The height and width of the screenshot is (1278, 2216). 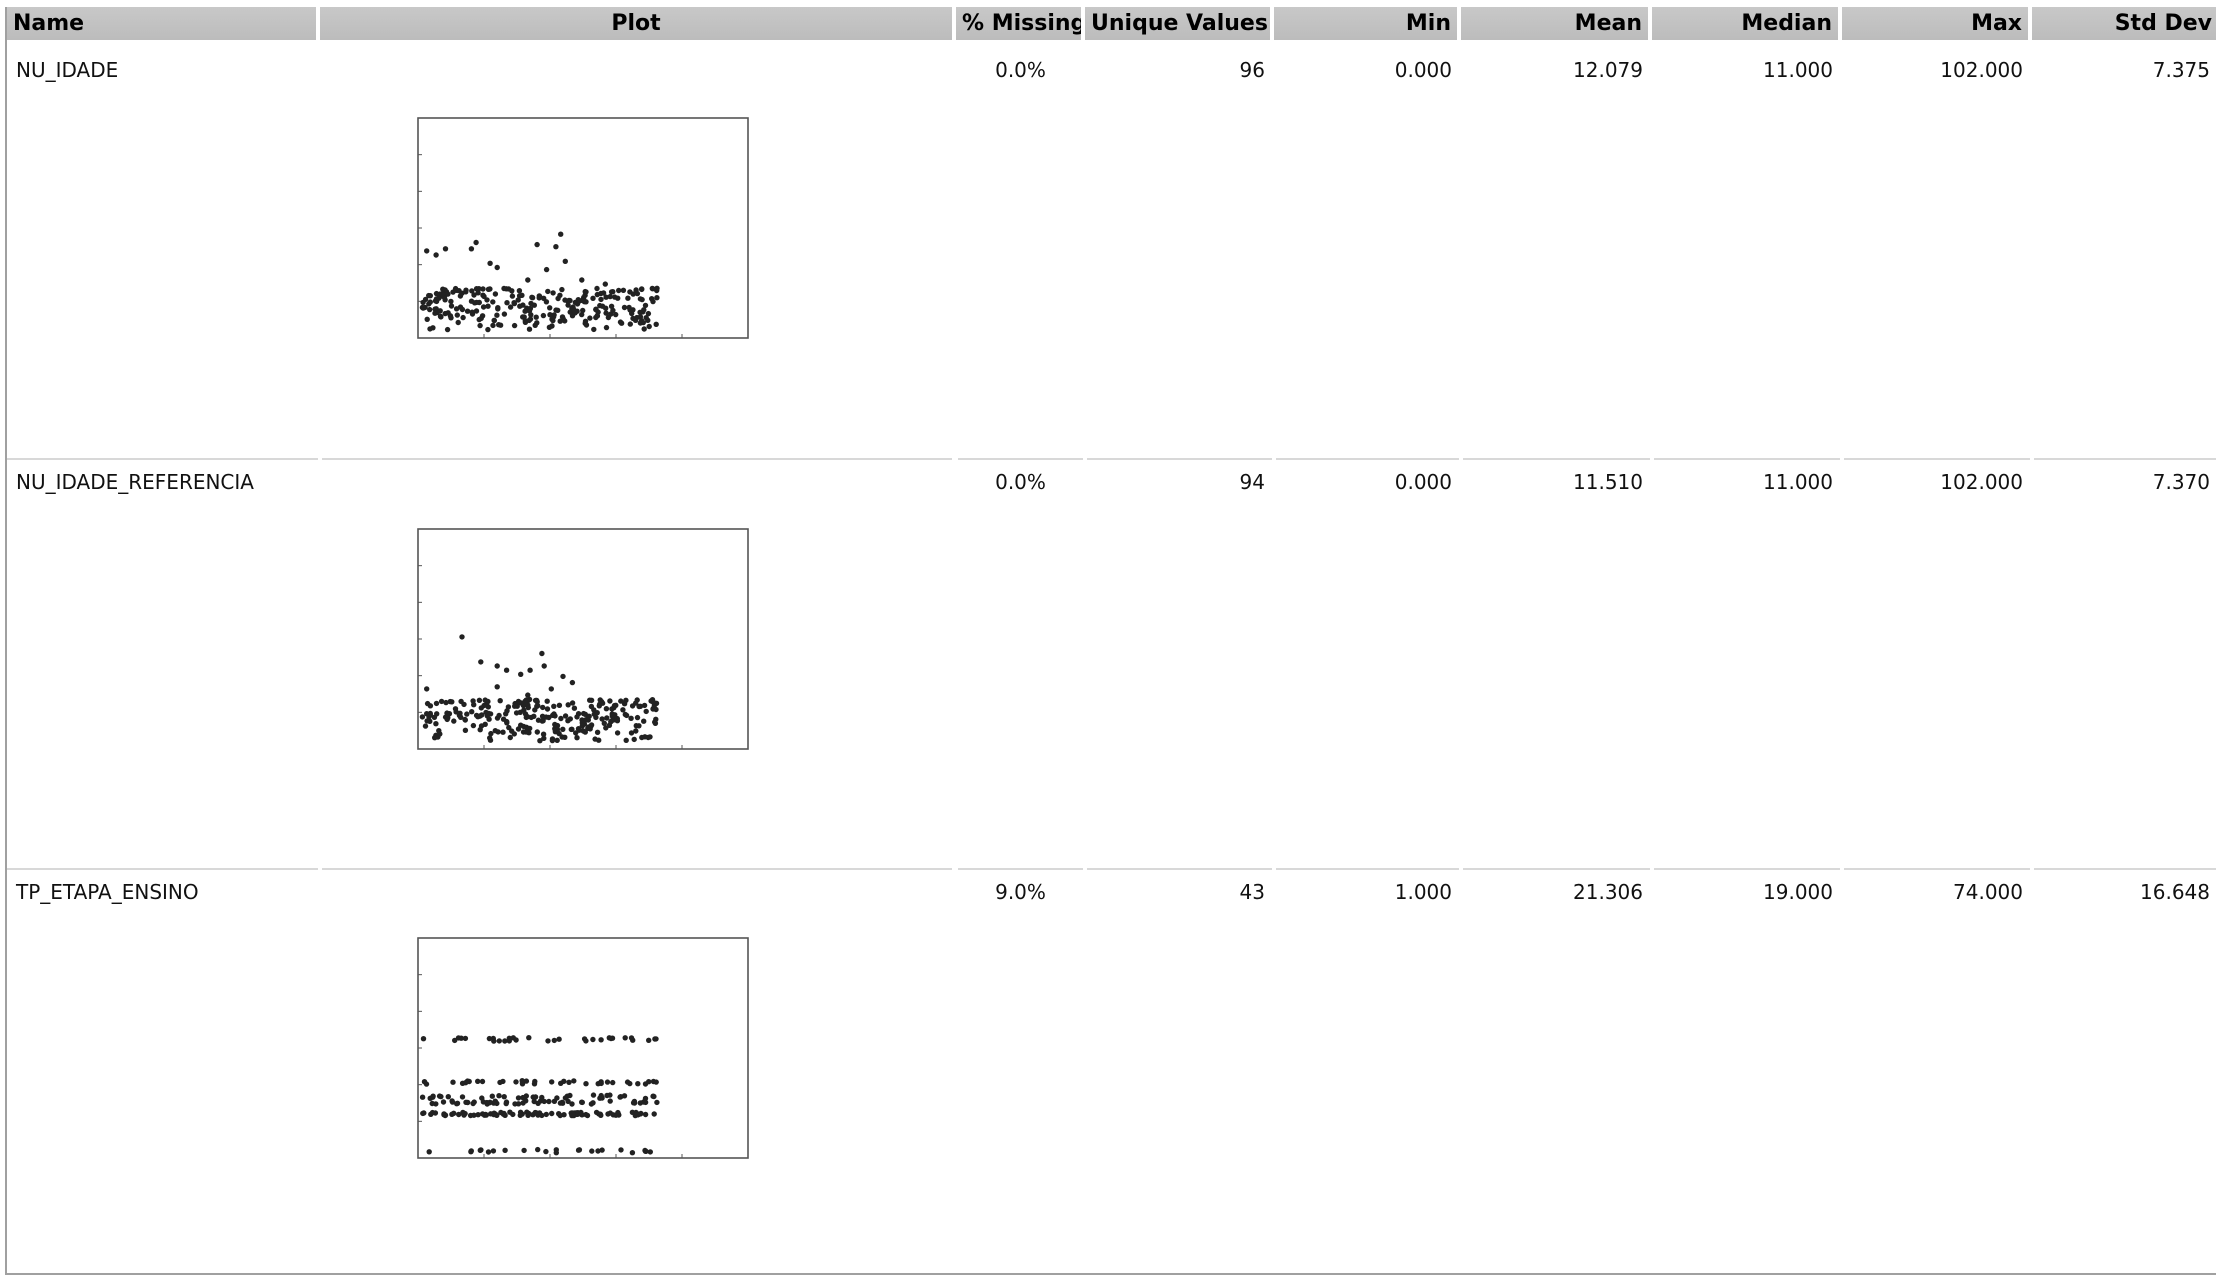 What do you see at coordinates (1020, 23) in the screenshot?
I see `column-header-missing: % Missing` at bounding box center [1020, 23].